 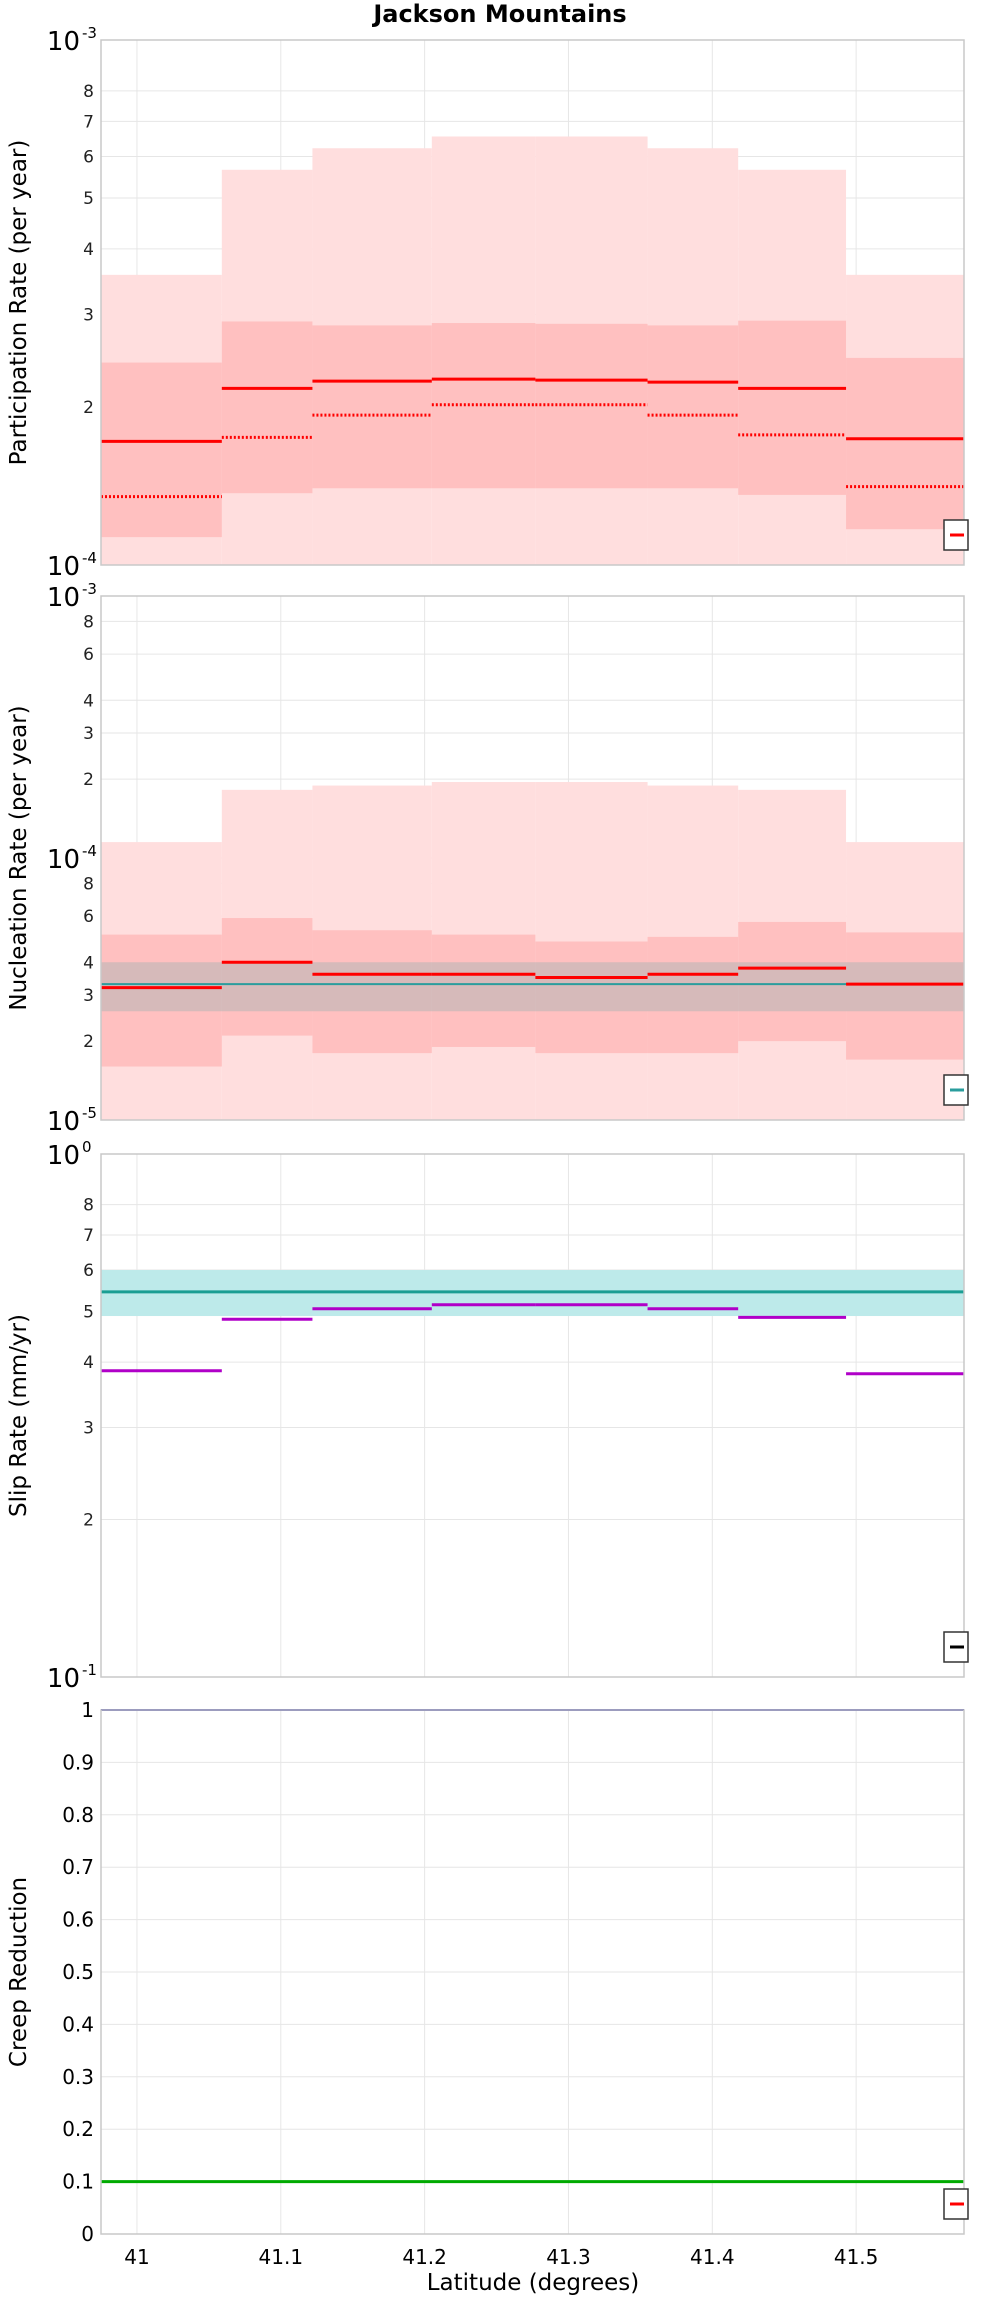 What do you see at coordinates (19, 1972) in the screenshot?
I see `y-axis-label: Creep Reduction` at bounding box center [19, 1972].